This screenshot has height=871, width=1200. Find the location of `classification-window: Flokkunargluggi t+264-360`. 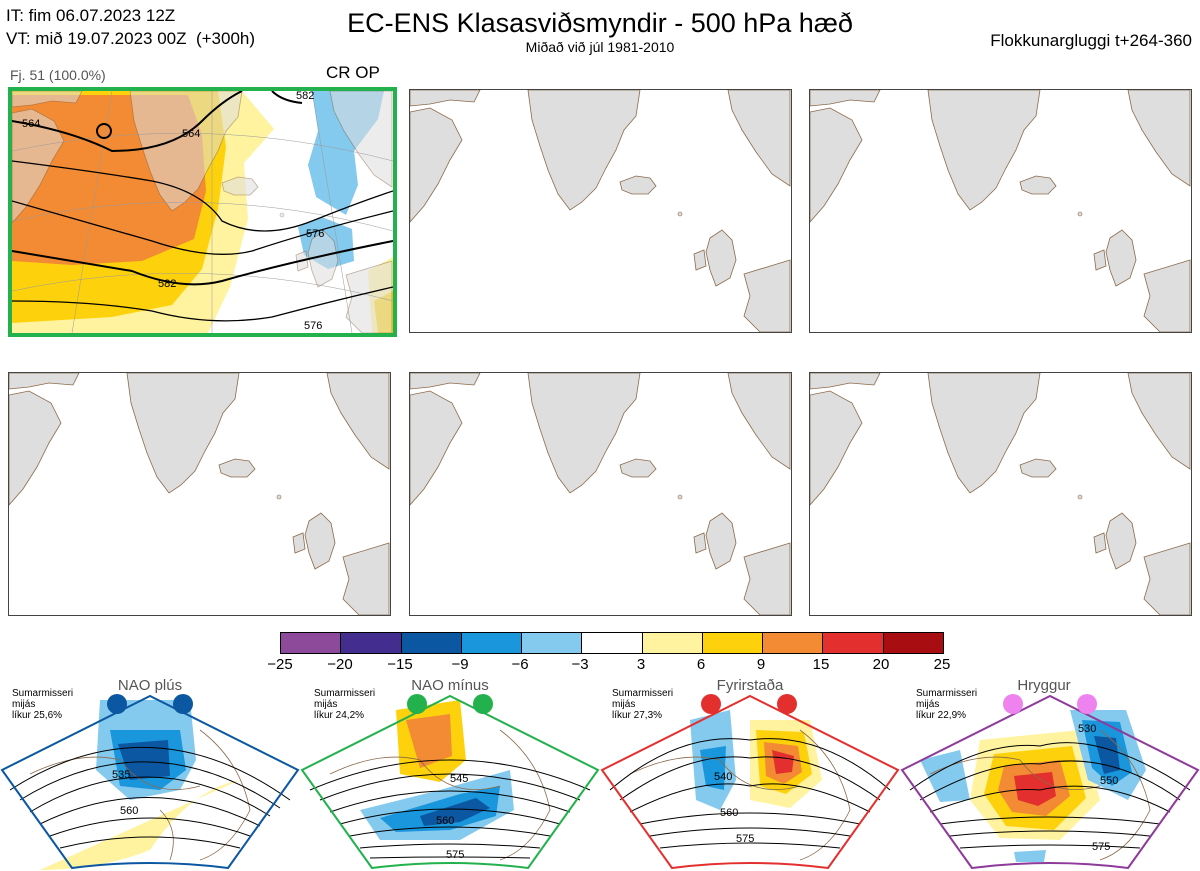

classification-window: Flokkunargluggi t+264-360 is located at coordinates (1091, 40).